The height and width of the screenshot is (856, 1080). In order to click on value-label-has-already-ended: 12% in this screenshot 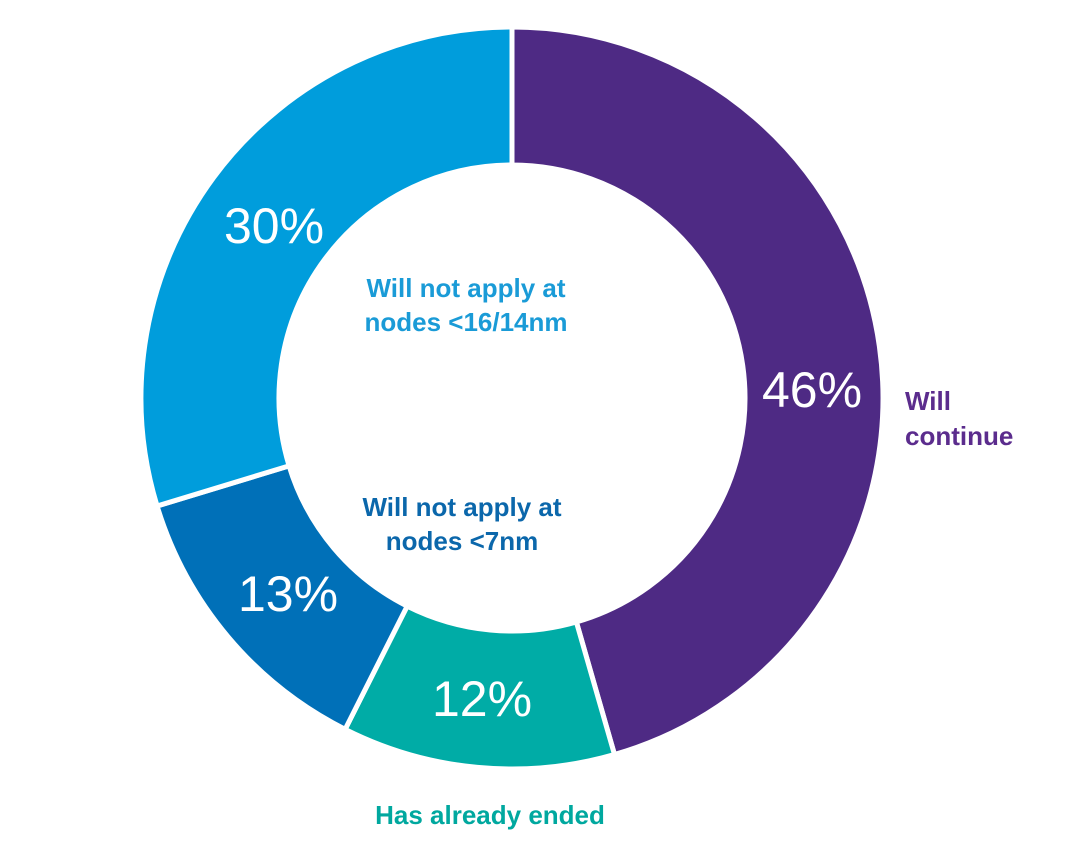, I will do `click(482, 699)`.